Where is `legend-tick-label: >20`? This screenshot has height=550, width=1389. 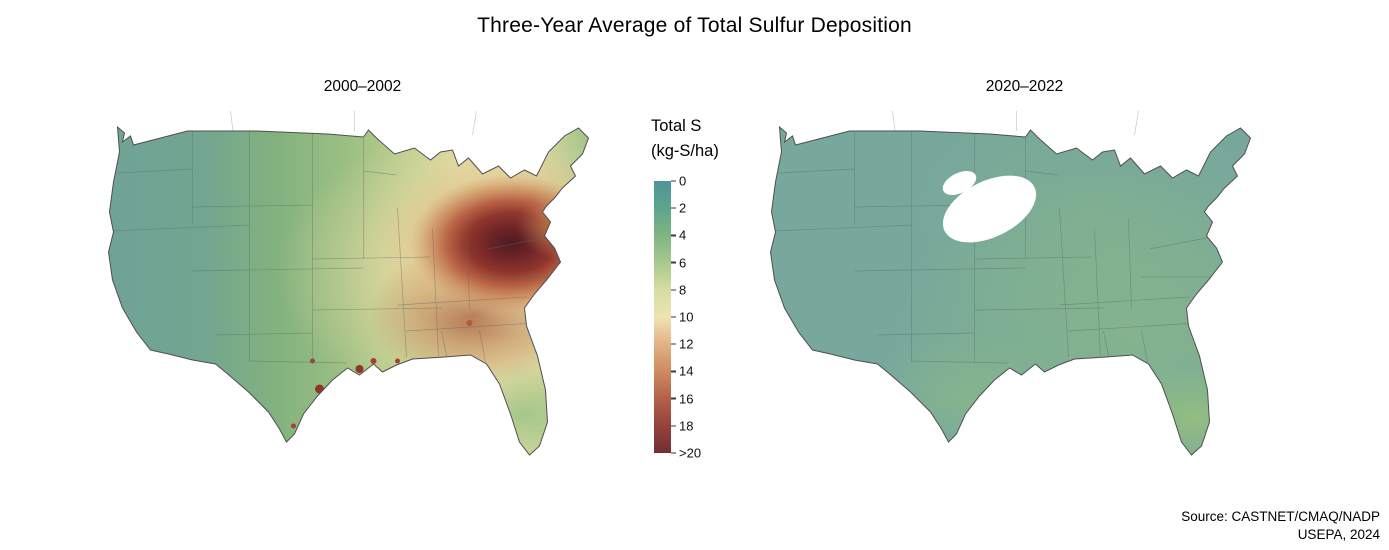 legend-tick-label: >20 is located at coordinates (690, 453).